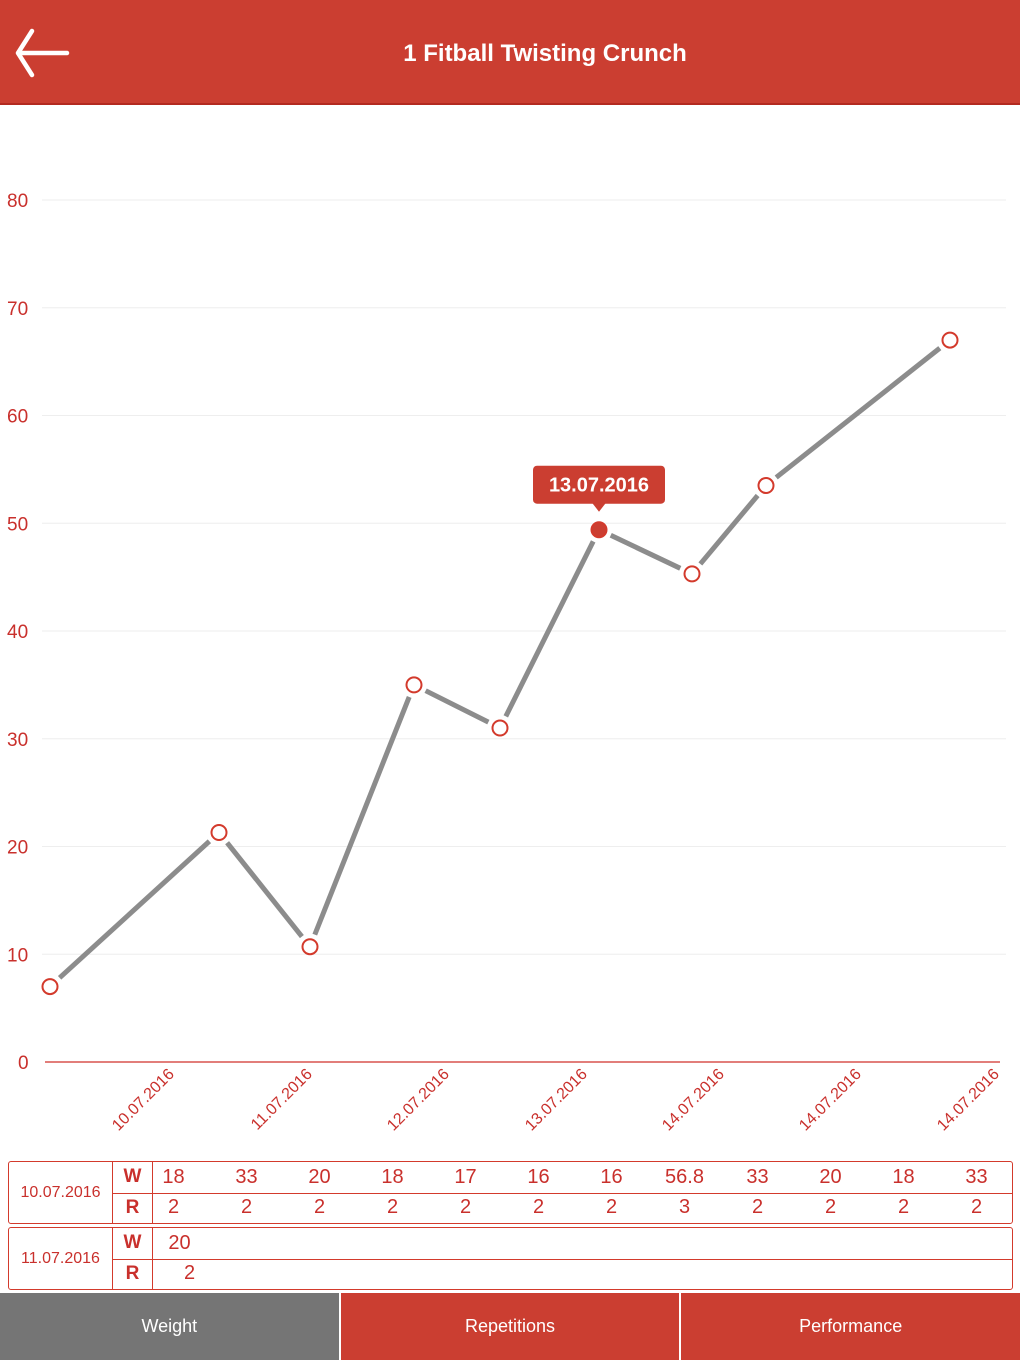 The width and height of the screenshot is (1020, 1360). I want to click on tab-repetitions: Repetitions, so click(509, 1326).